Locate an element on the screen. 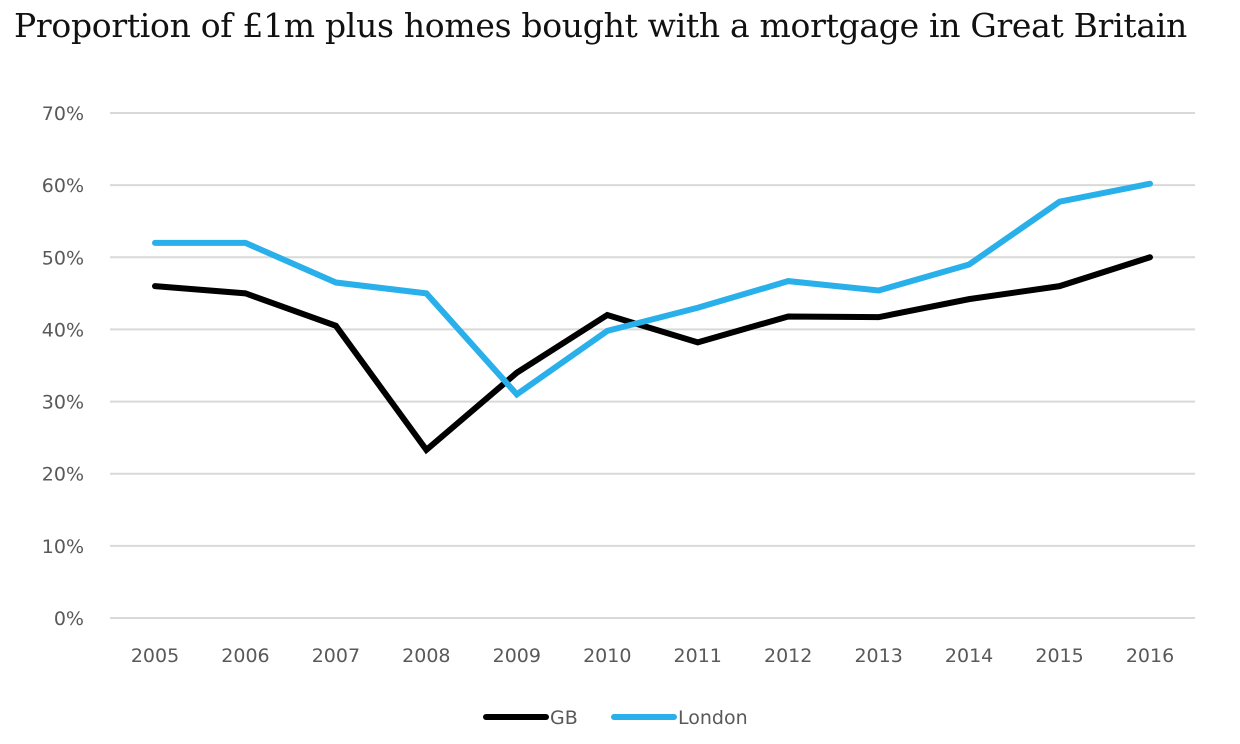 The height and width of the screenshot is (744, 1240). legend-label: London is located at coordinates (713, 718).